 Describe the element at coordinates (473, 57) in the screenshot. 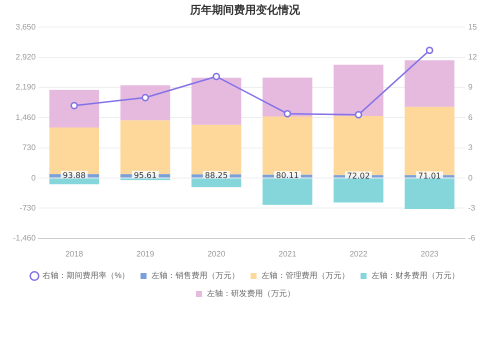

I see `y2-tick-label: 12` at that location.